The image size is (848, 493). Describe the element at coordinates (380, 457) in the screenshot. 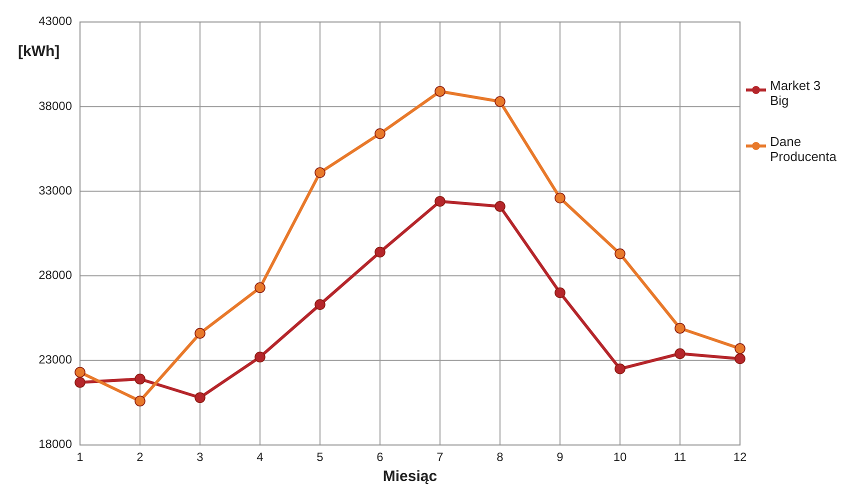

I see `x-tick-label: 6` at that location.